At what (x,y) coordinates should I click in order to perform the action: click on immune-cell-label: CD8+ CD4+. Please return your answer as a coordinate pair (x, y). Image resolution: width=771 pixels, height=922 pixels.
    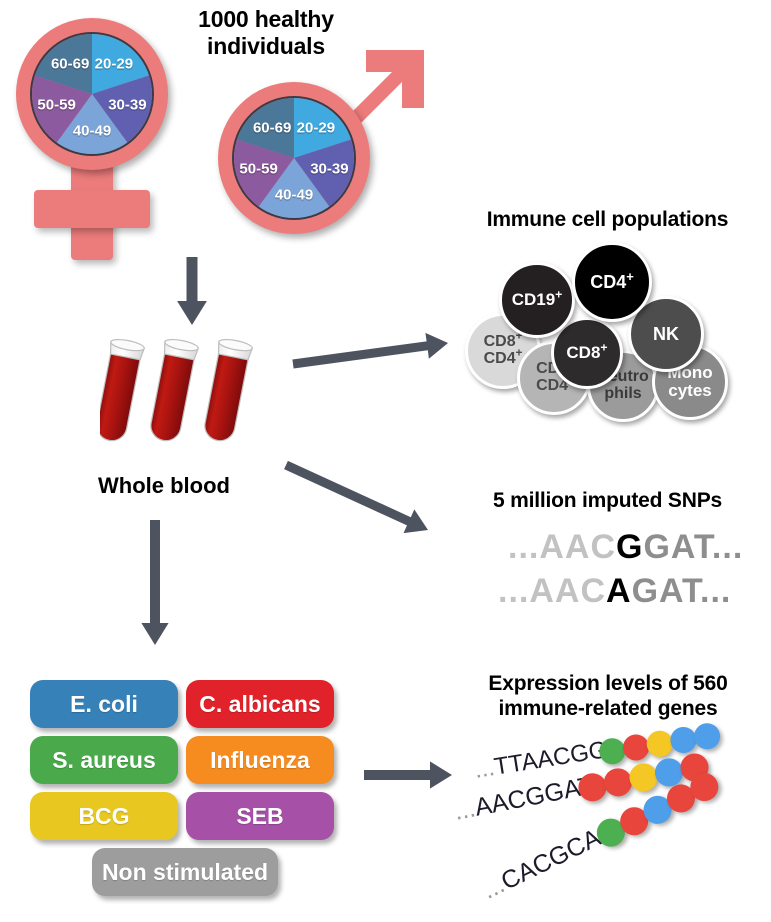
    Looking at the image, I should click on (503, 349).